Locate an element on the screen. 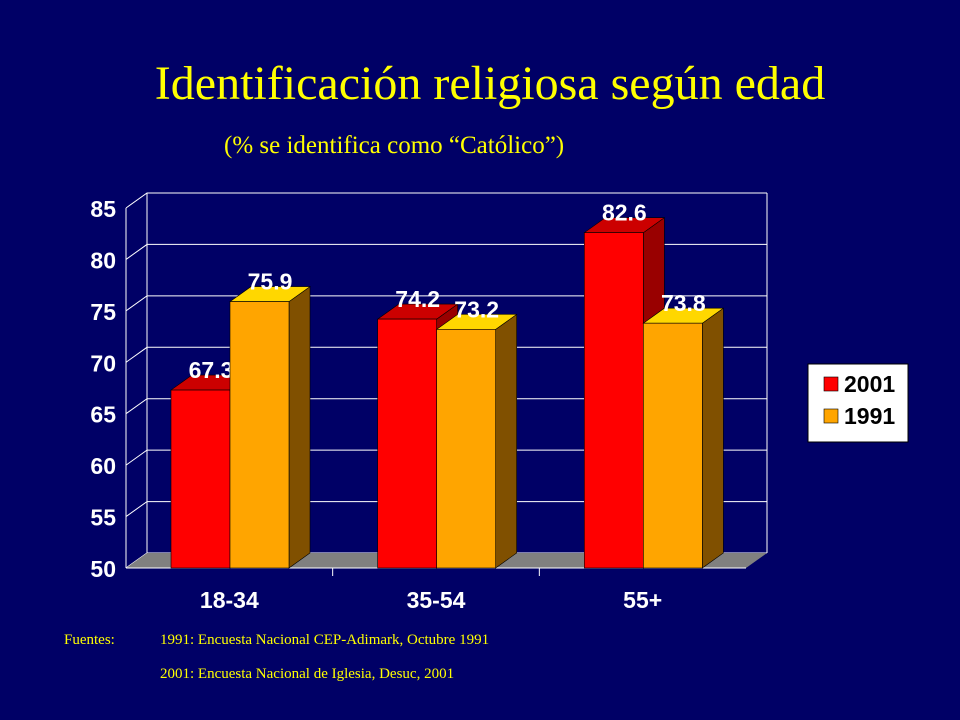 The width and height of the screenshot is (960, 720). y-tick-label-7: 85 is located at coordinates (103, 209).